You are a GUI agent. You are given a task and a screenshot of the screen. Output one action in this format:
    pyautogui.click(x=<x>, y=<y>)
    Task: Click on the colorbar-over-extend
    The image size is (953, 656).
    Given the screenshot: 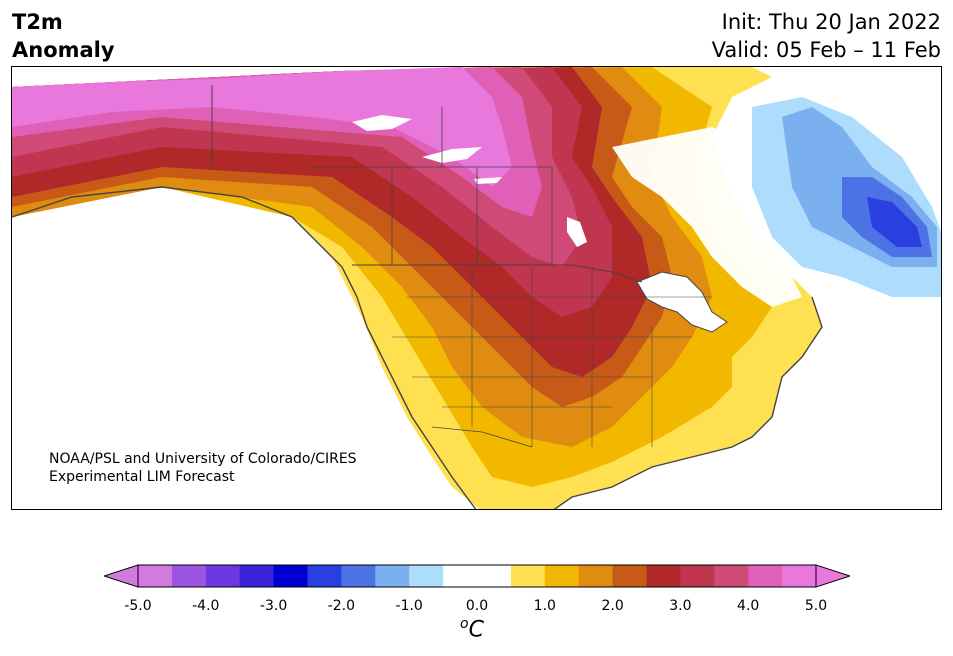 What is the action you would take?
    pyautogui.click(x=833, y=576)
    